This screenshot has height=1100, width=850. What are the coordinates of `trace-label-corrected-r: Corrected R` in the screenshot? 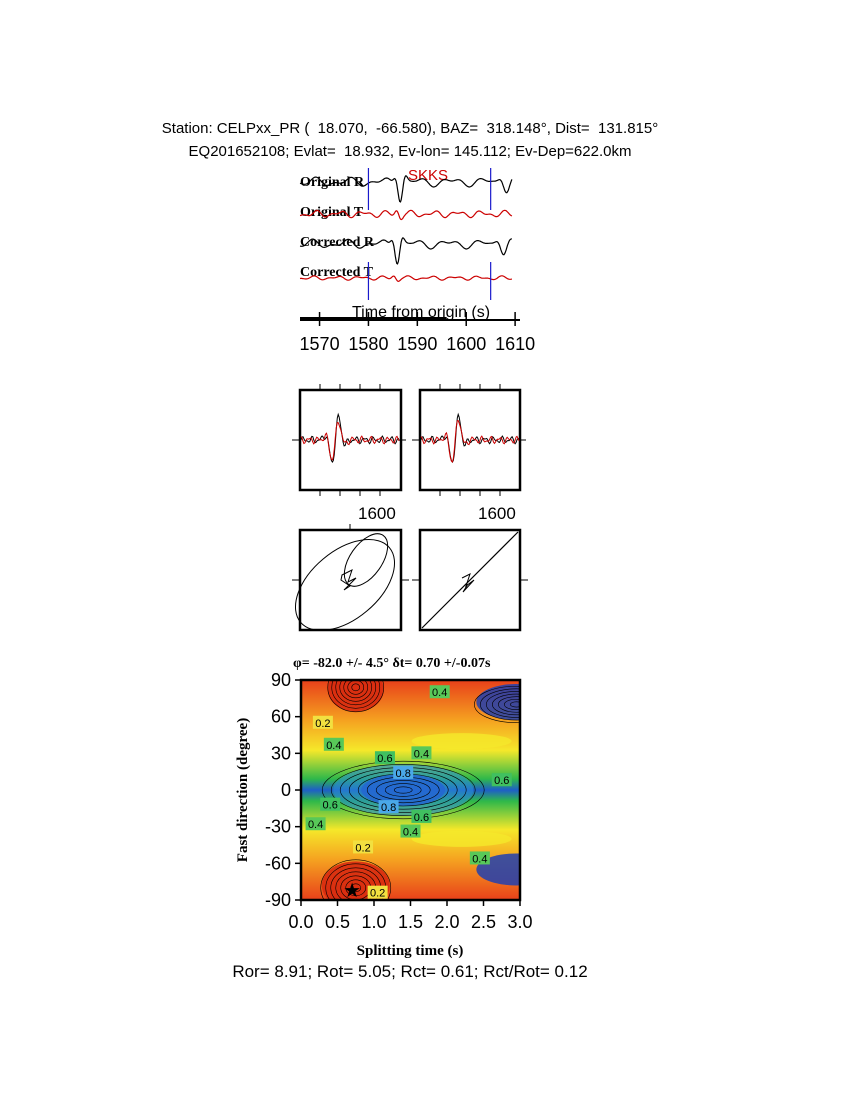 It's located at (337, 242).